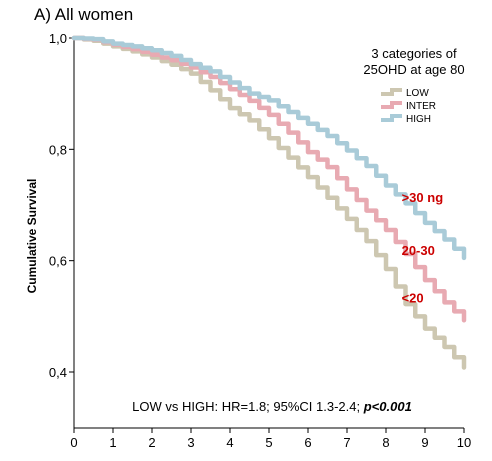  What do you see at coordinates (424, 442) in the screenshot?
I see `x-tick-label: 9` at bounding box center [424, 442].